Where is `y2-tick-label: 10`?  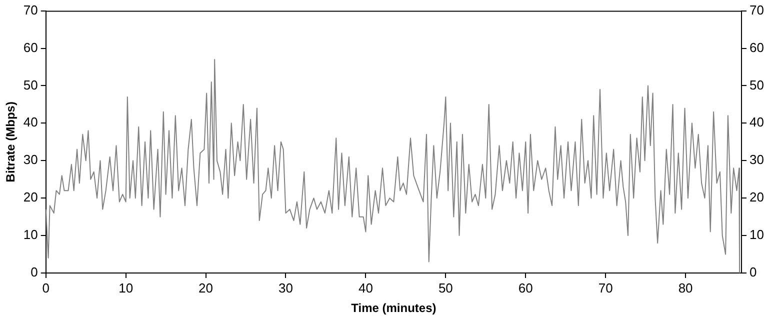
y2-tick-label: 10 is located at coordinates (757, 234).